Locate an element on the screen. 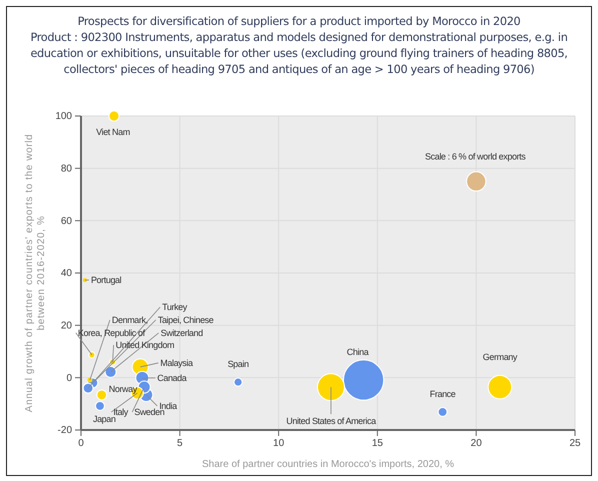  annotation: Spain is located at coordinates (238, 364).